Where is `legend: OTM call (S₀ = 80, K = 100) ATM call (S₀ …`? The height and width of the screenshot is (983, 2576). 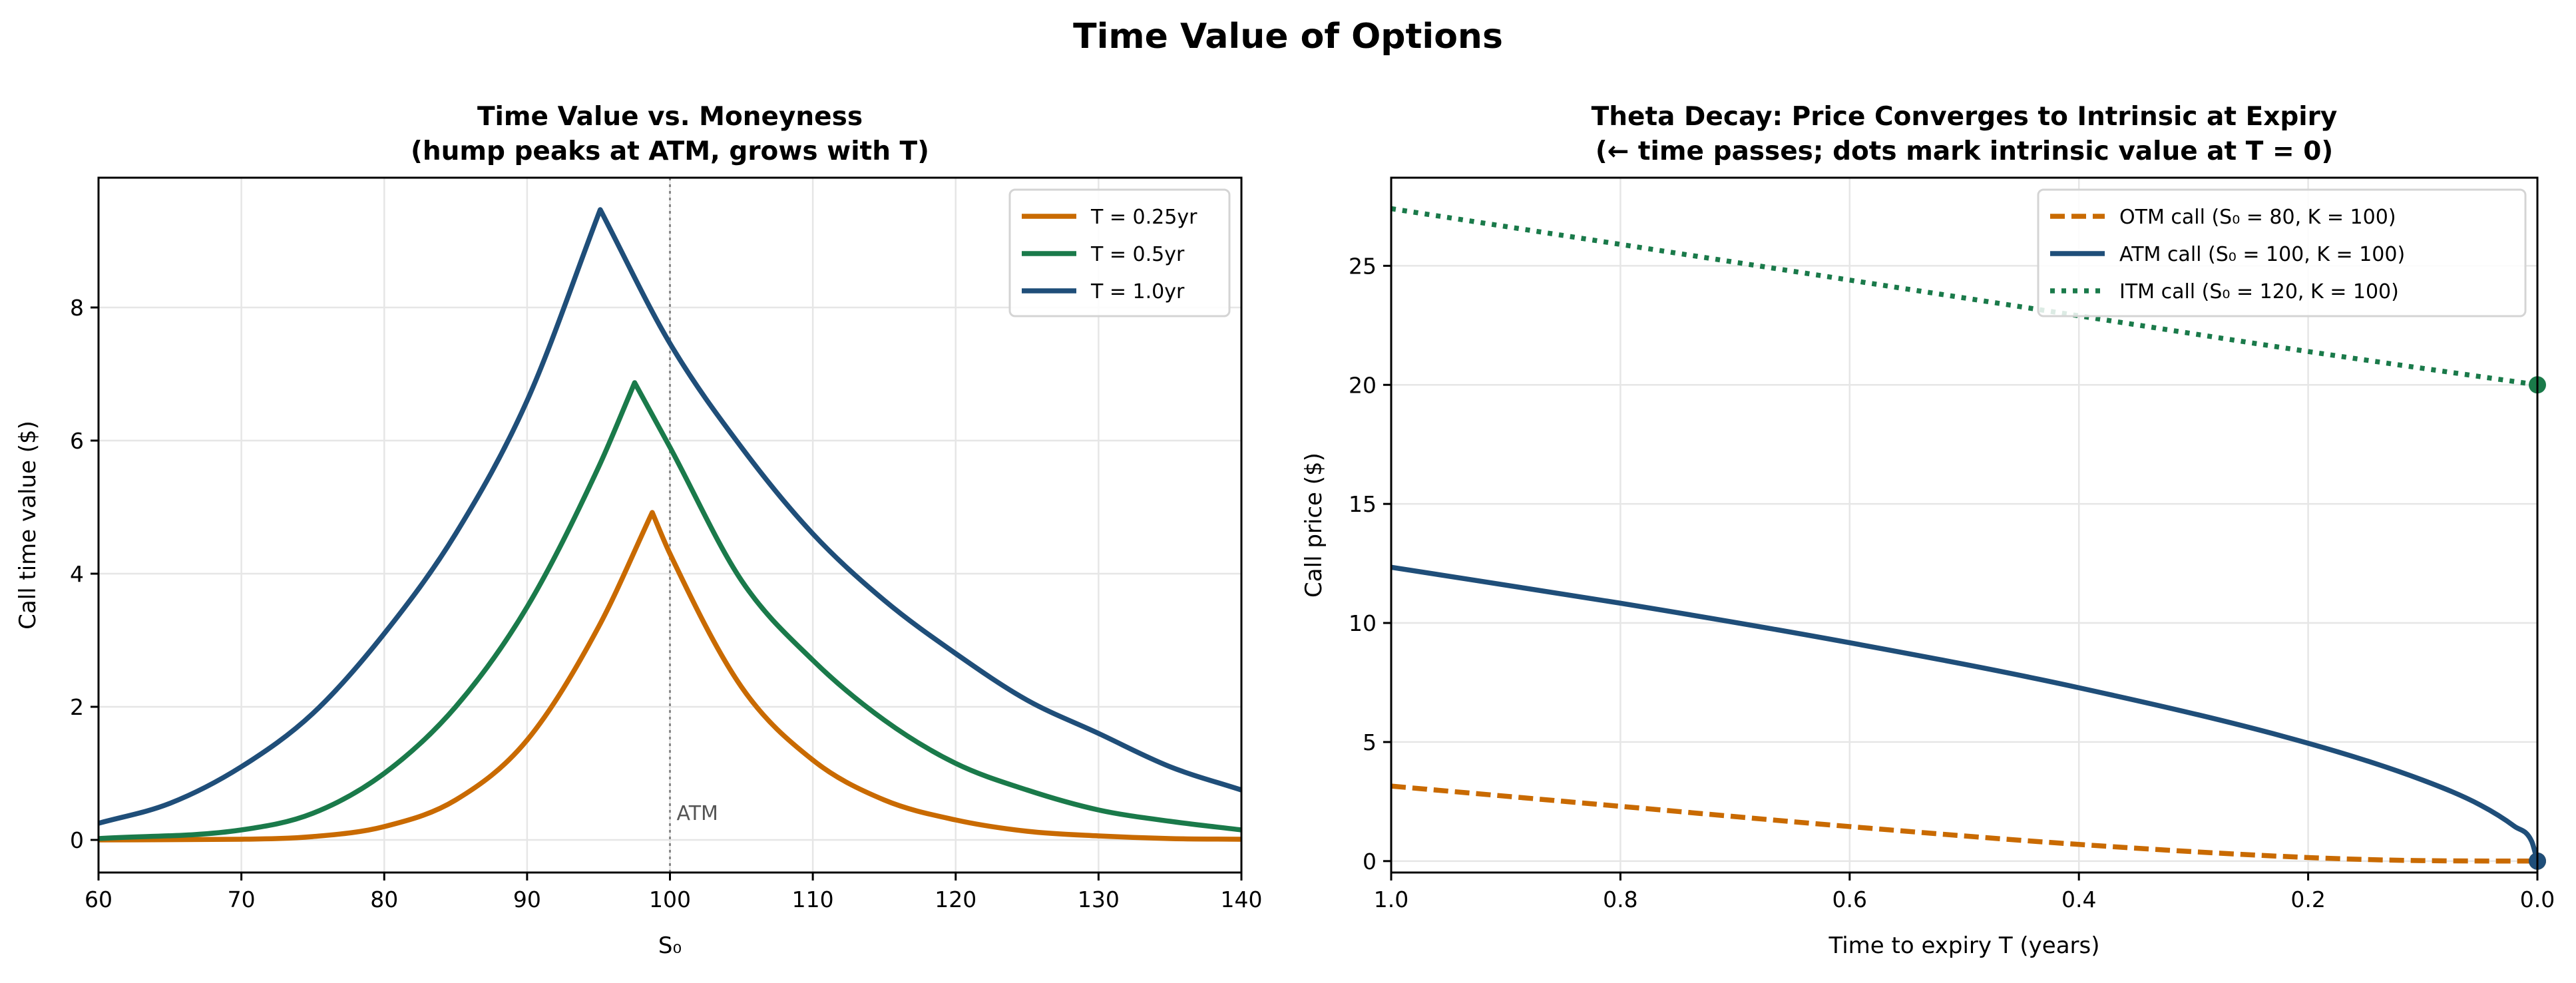 legend: OTM call (S₀ = 80, K = 100) ATM call (S₀ … is located at coordinates (2282, 252).